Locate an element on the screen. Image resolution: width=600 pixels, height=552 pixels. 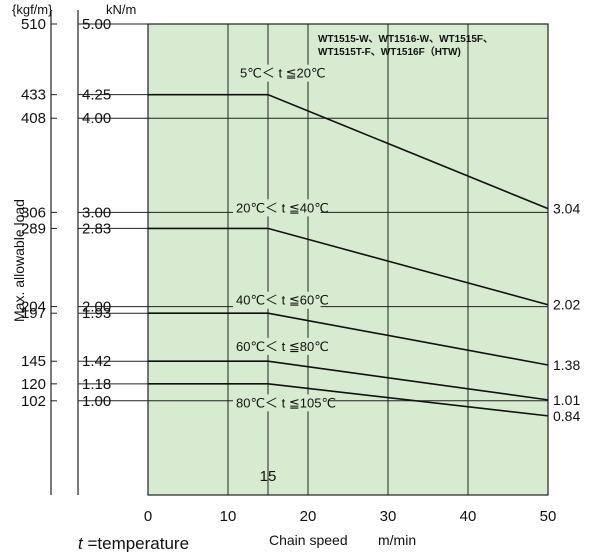
model-subtitle-line: WT1515T-F、WT1516F（HTW) is located at coordinates (389, 51).